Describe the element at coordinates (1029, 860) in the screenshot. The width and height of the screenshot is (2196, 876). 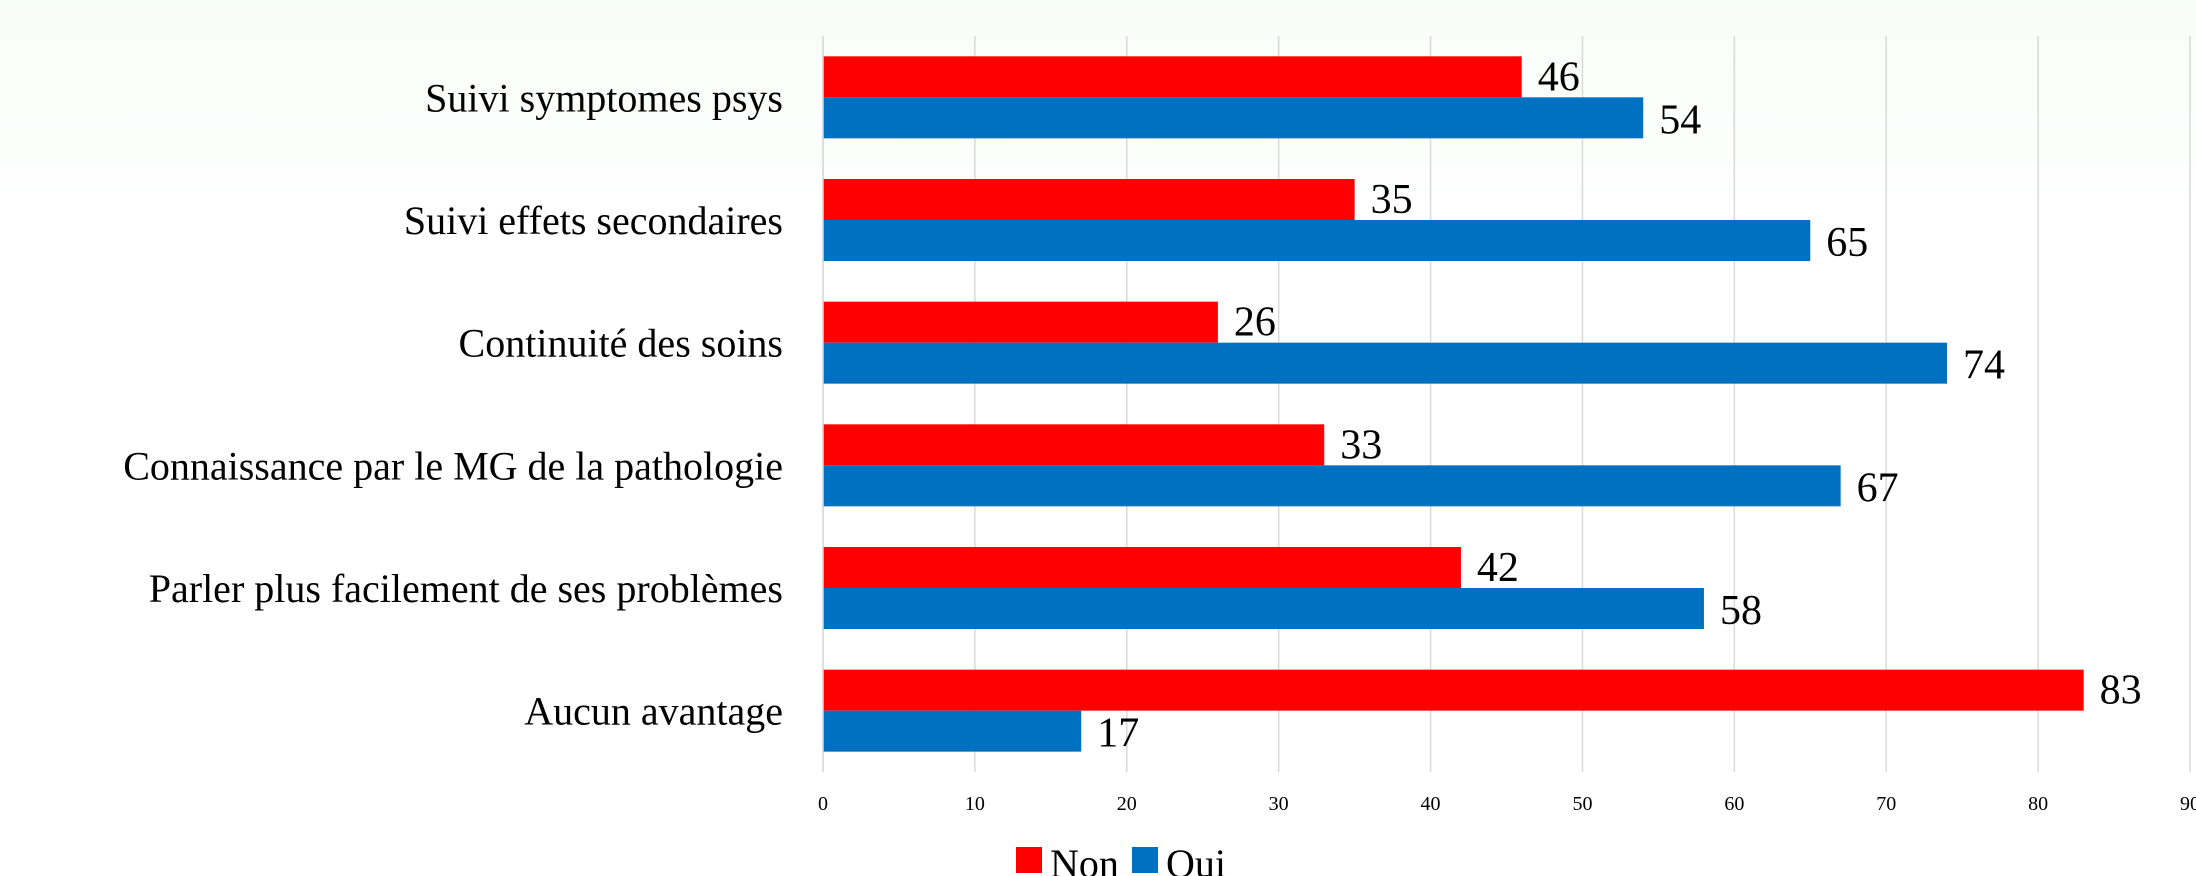
I see `legend-swatch-non` at that location.